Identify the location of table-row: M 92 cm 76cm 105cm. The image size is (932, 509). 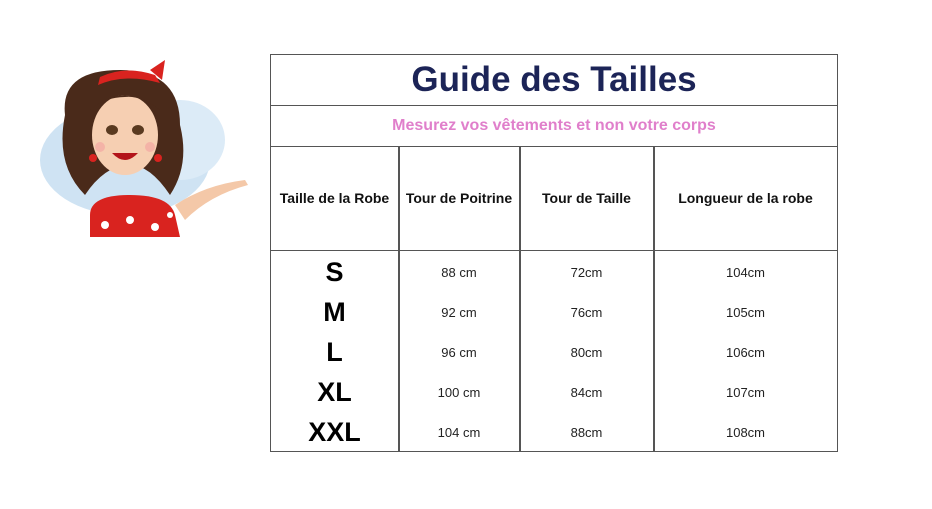
(554, 312).